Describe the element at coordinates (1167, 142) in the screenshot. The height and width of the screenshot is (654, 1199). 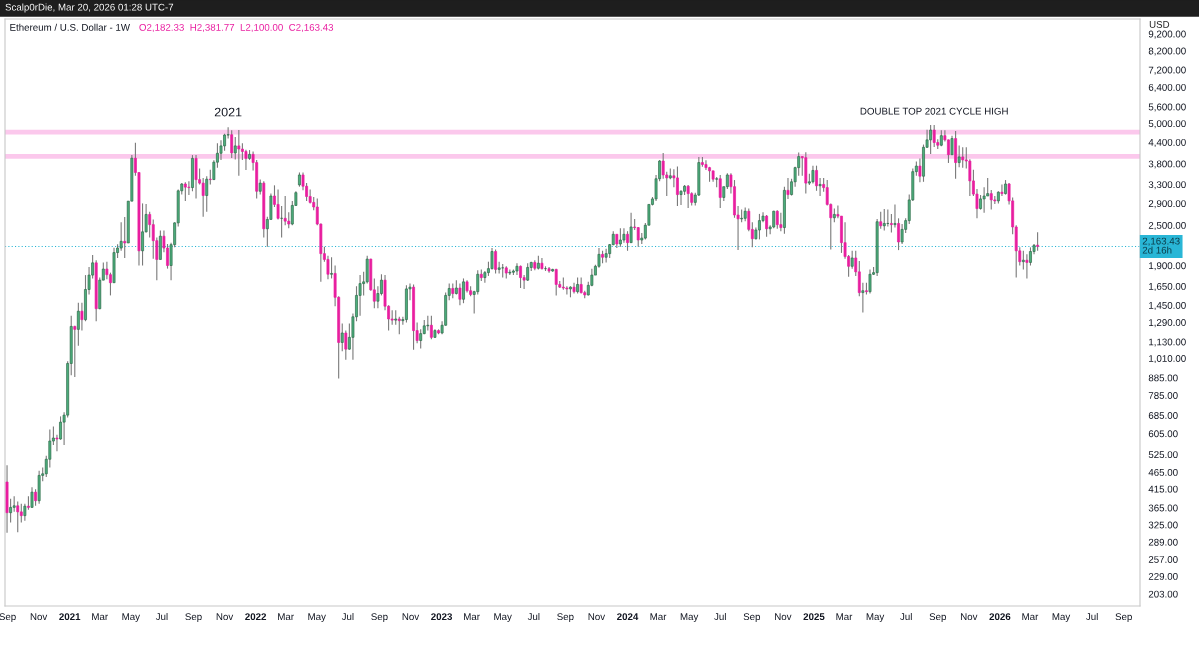
I see `y-tick-label: 4,400.00` at that location.